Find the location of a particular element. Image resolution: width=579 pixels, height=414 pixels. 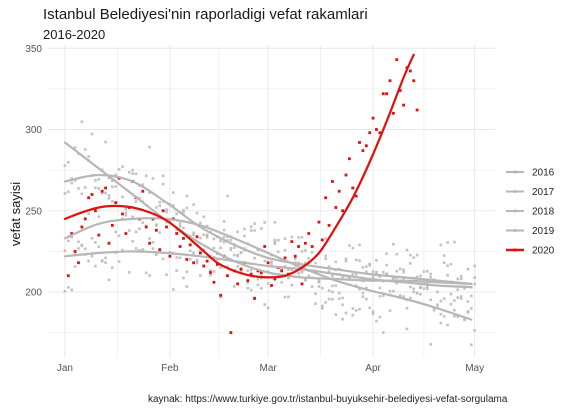

legend-key-point-2019 is located at coordinates (515, 230).